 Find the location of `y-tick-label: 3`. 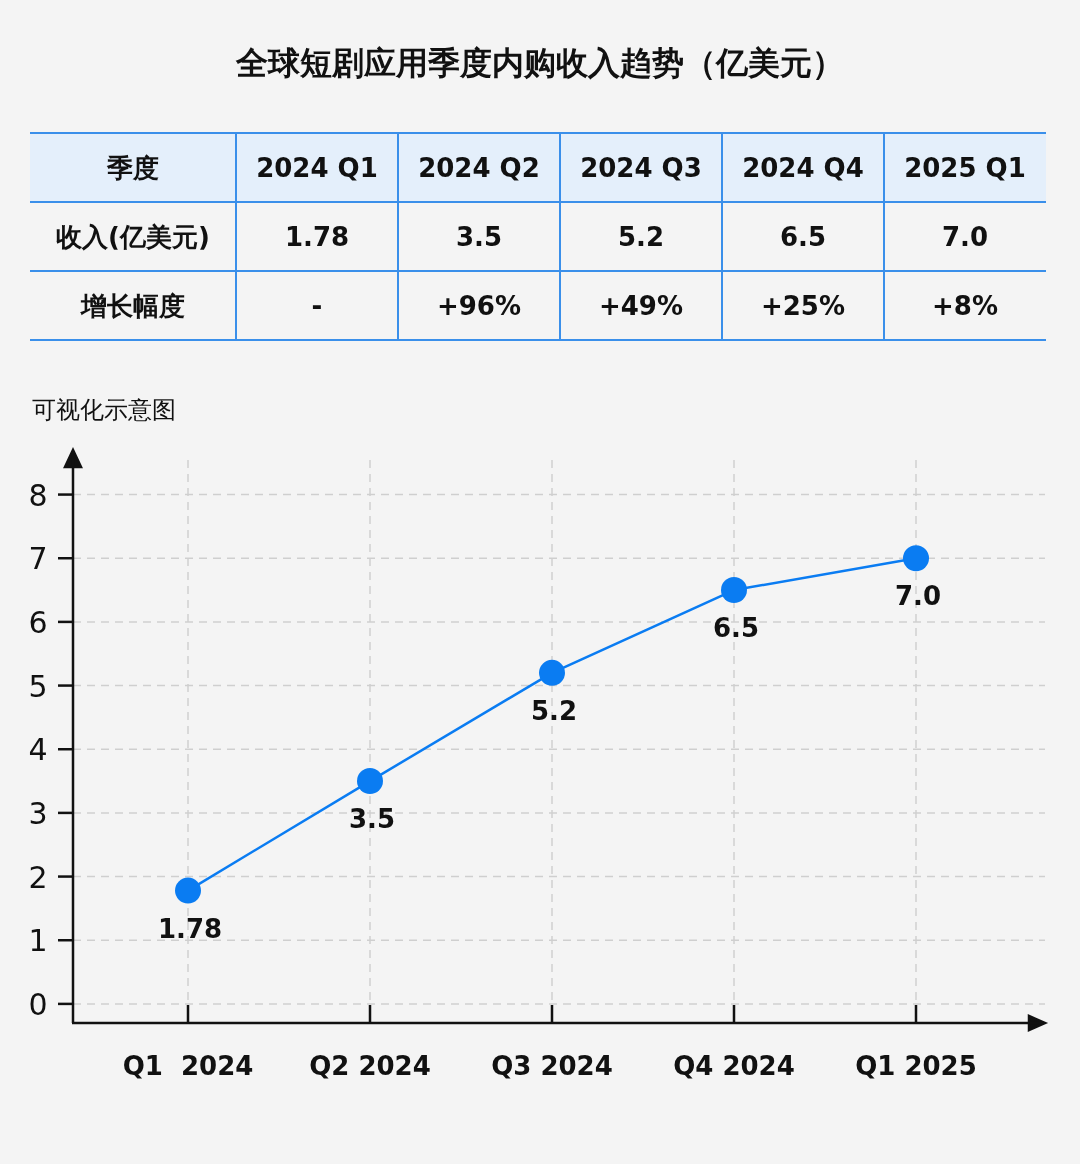

y-tick-label: 3 is located at coordinates (38, 813).